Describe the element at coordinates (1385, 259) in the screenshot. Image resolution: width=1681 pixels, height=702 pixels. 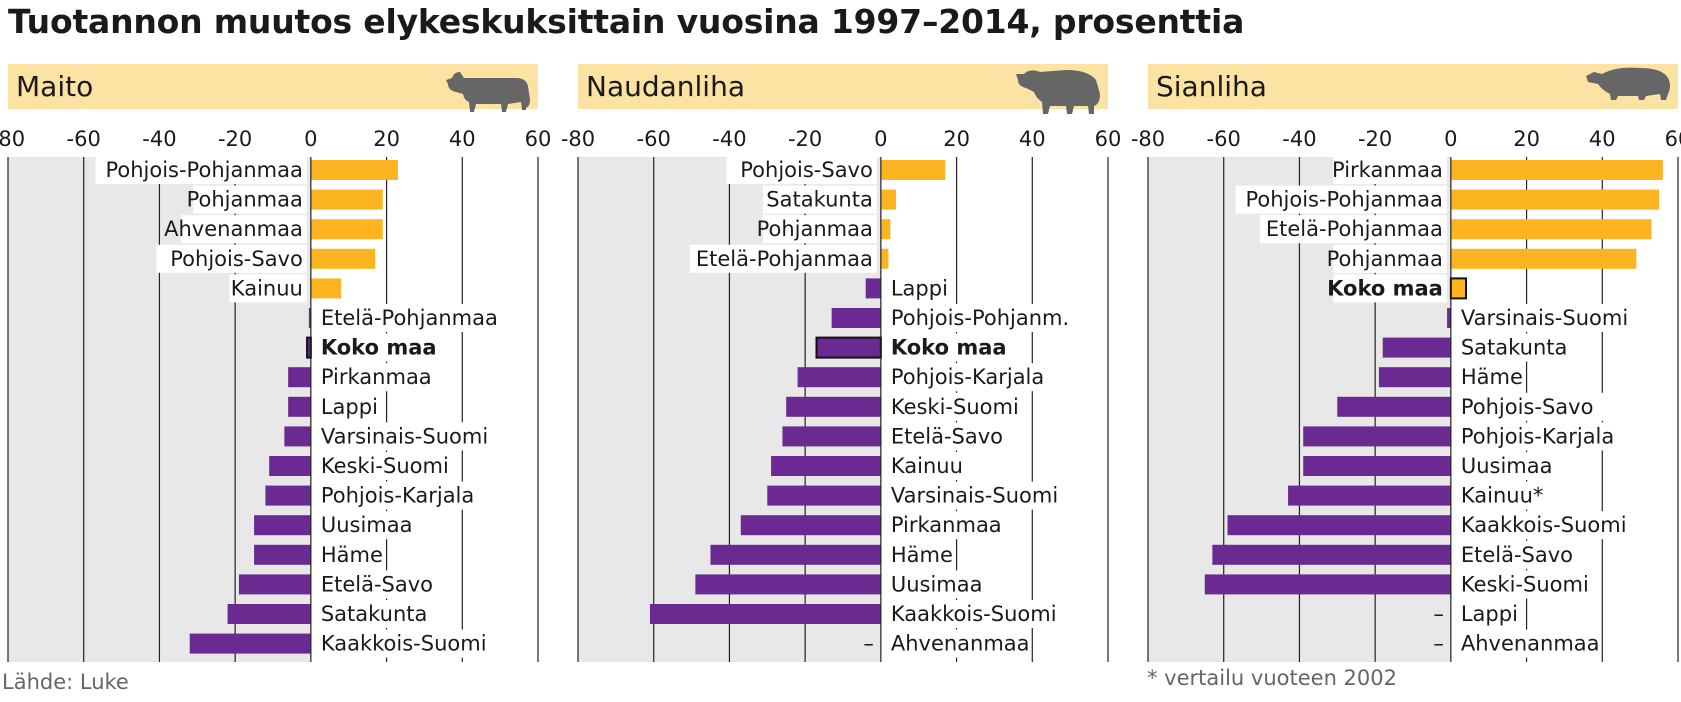
I see `category-label: Pohjanmaa` at that location.